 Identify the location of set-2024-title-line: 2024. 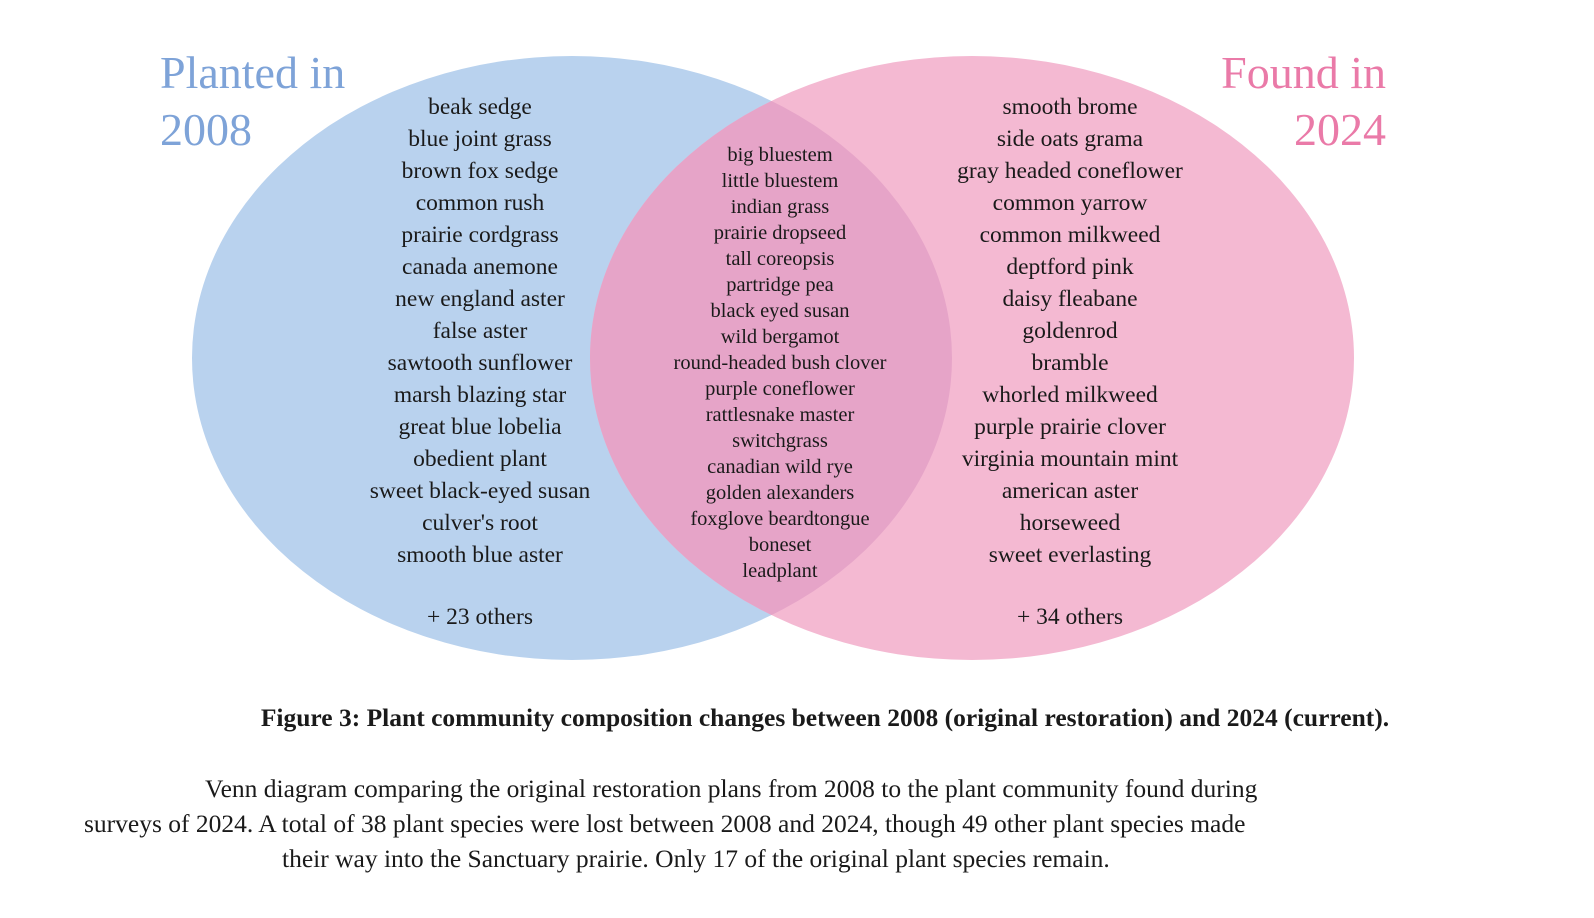
(1340, 129).